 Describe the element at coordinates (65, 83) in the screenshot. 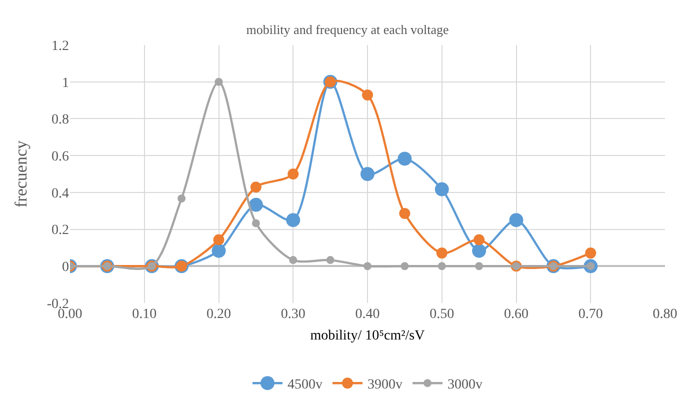

I see `y-tick-label: 1` at that location.